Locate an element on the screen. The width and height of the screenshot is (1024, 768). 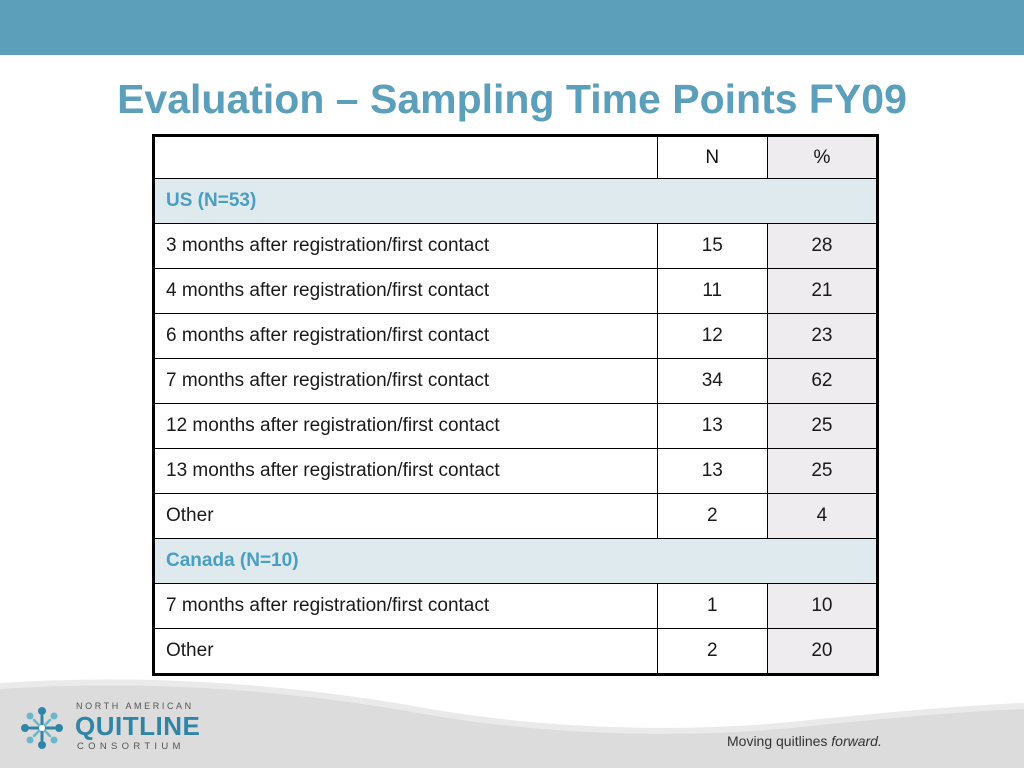
section-label-canada: Canada (N=10) is located at coordinates (515, 561).